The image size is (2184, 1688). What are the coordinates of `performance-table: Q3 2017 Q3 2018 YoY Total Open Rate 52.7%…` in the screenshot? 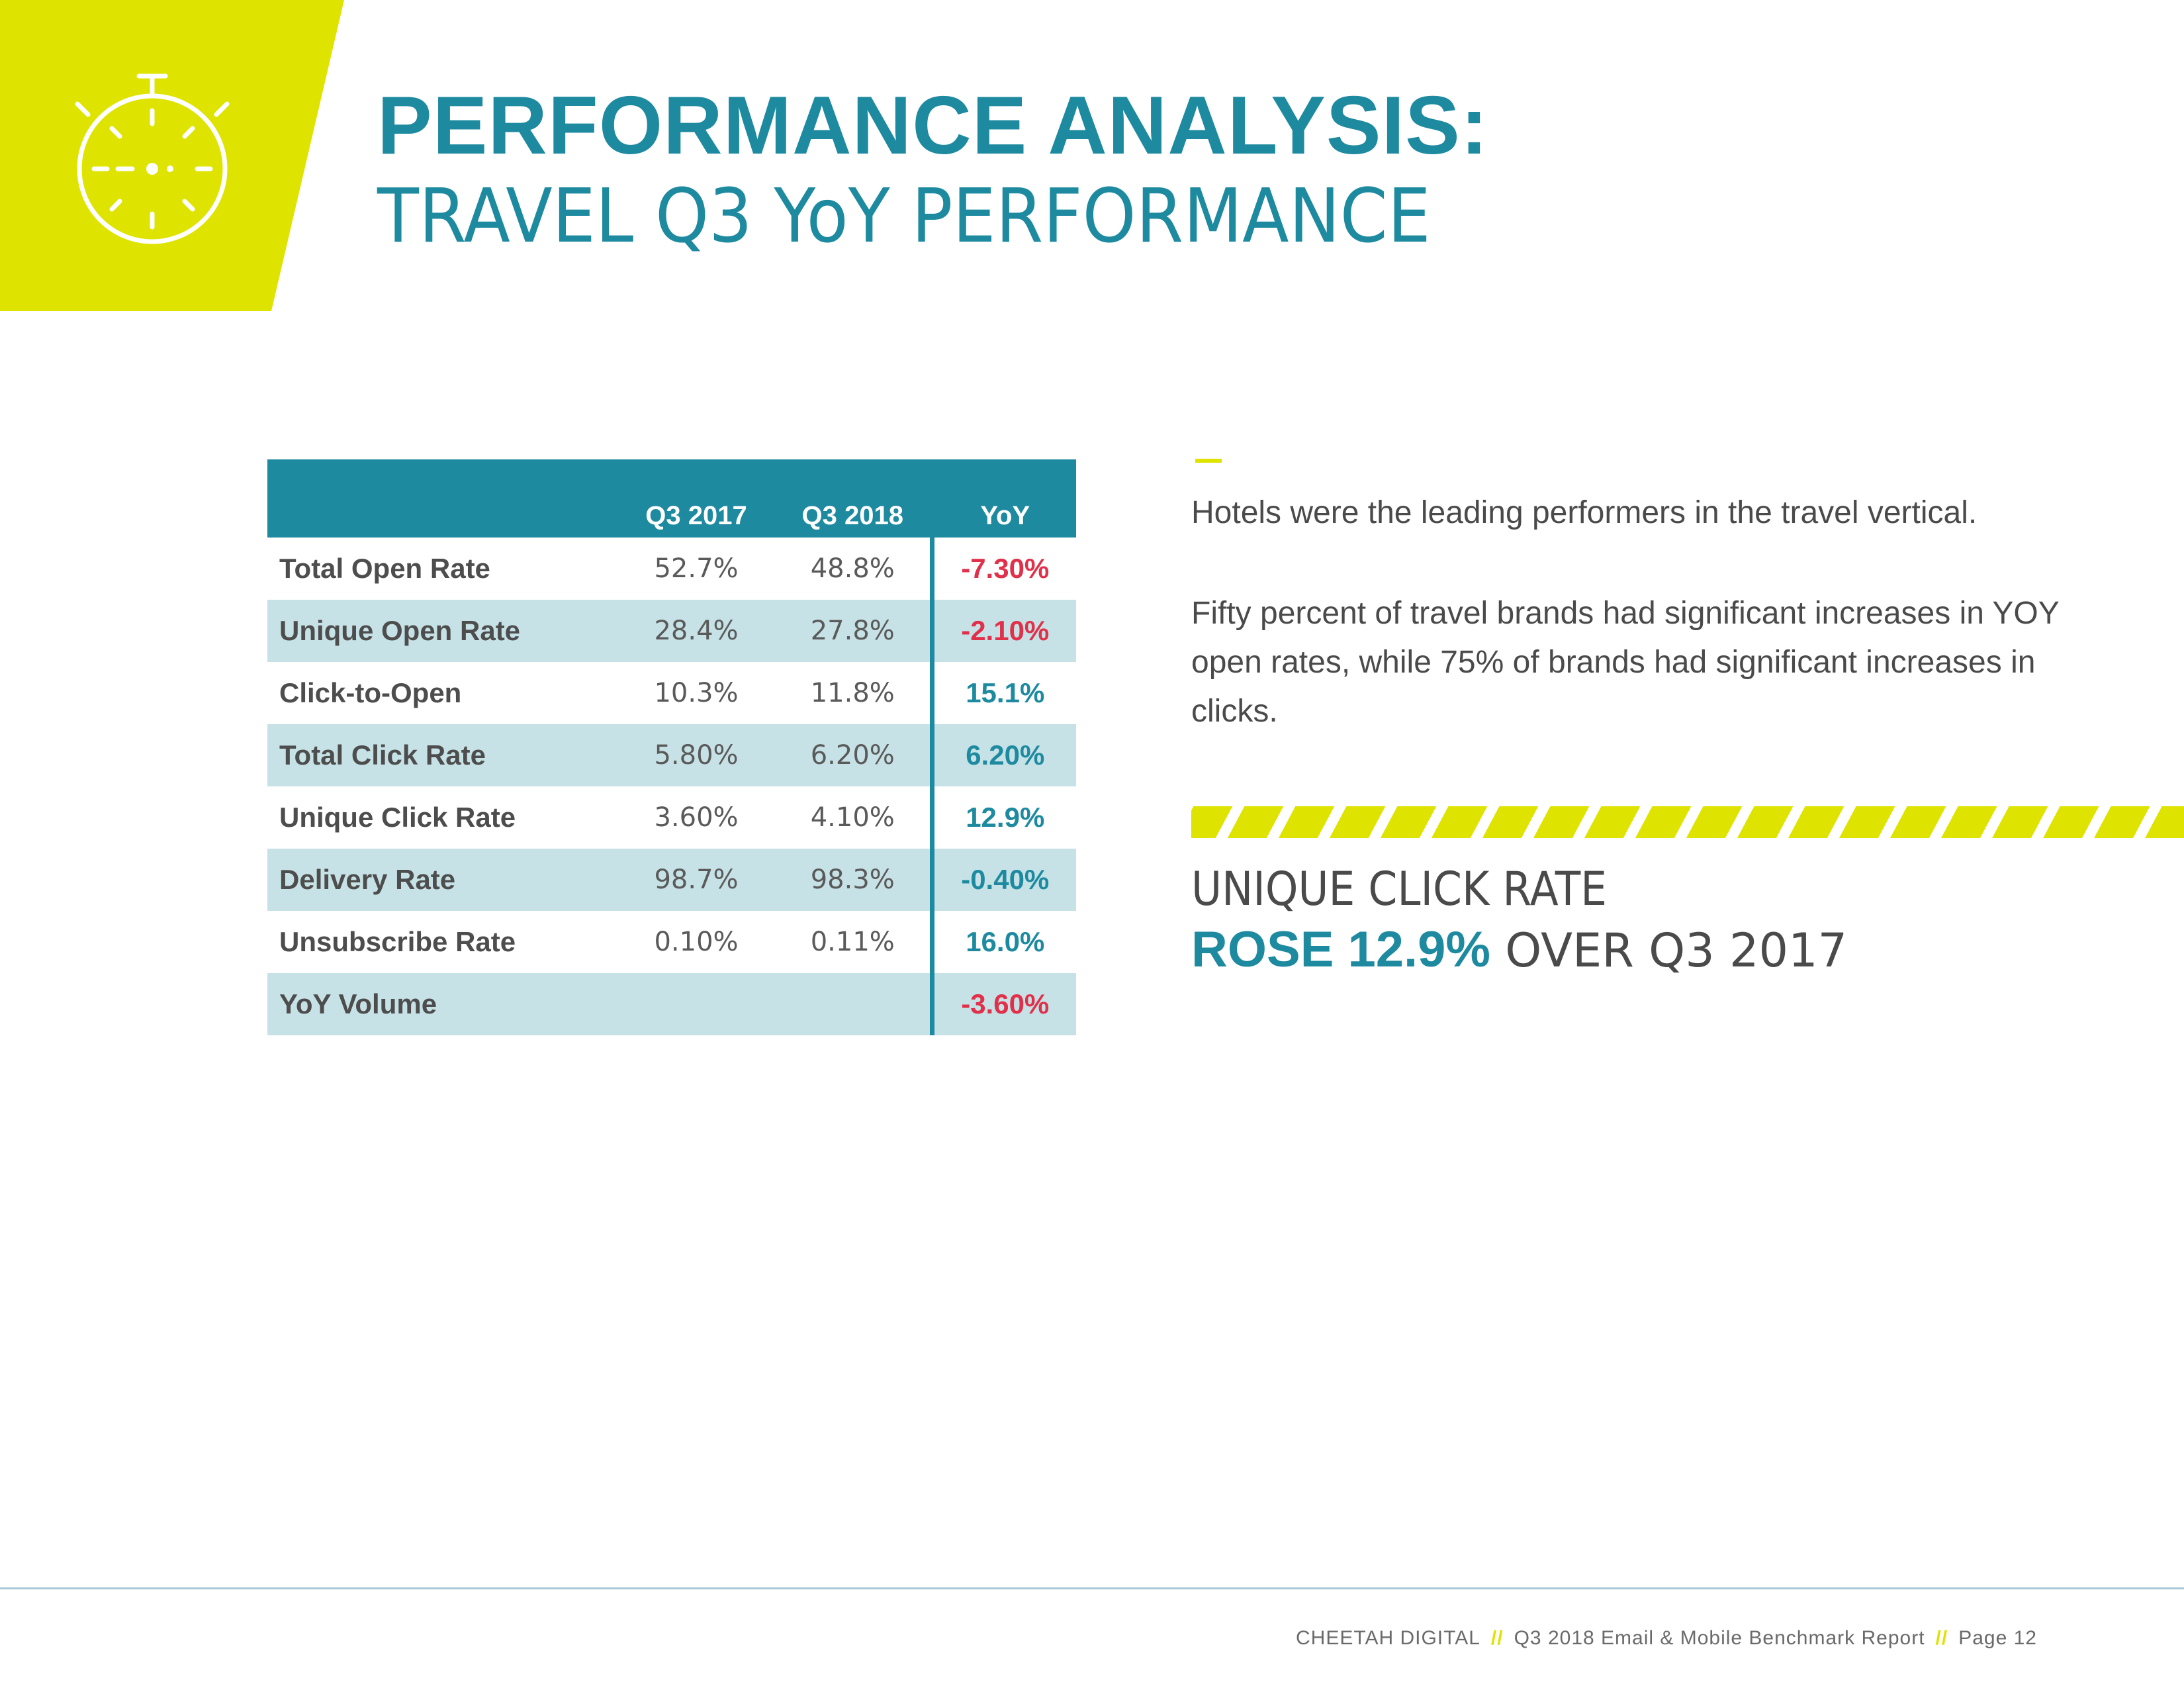 It's located at (671, 747).